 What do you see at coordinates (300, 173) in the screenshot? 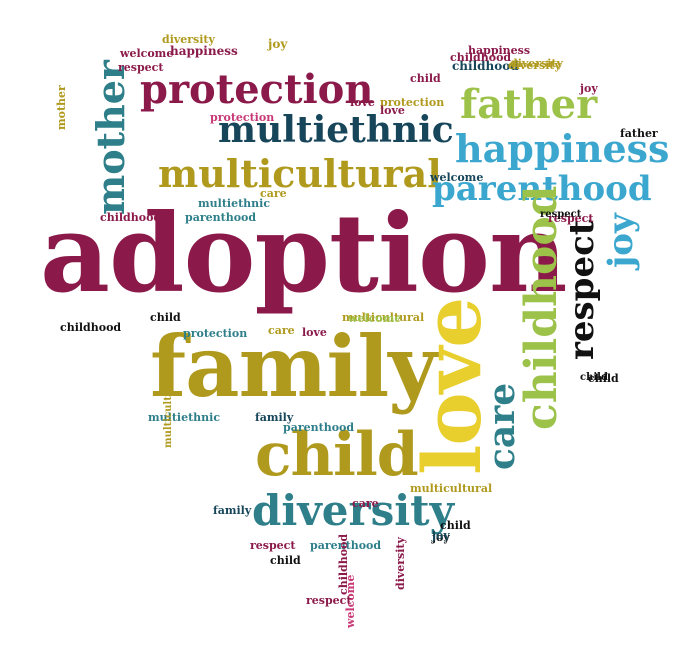
I see `word-multicultural: multicultural` at bounding box center [300, 173].